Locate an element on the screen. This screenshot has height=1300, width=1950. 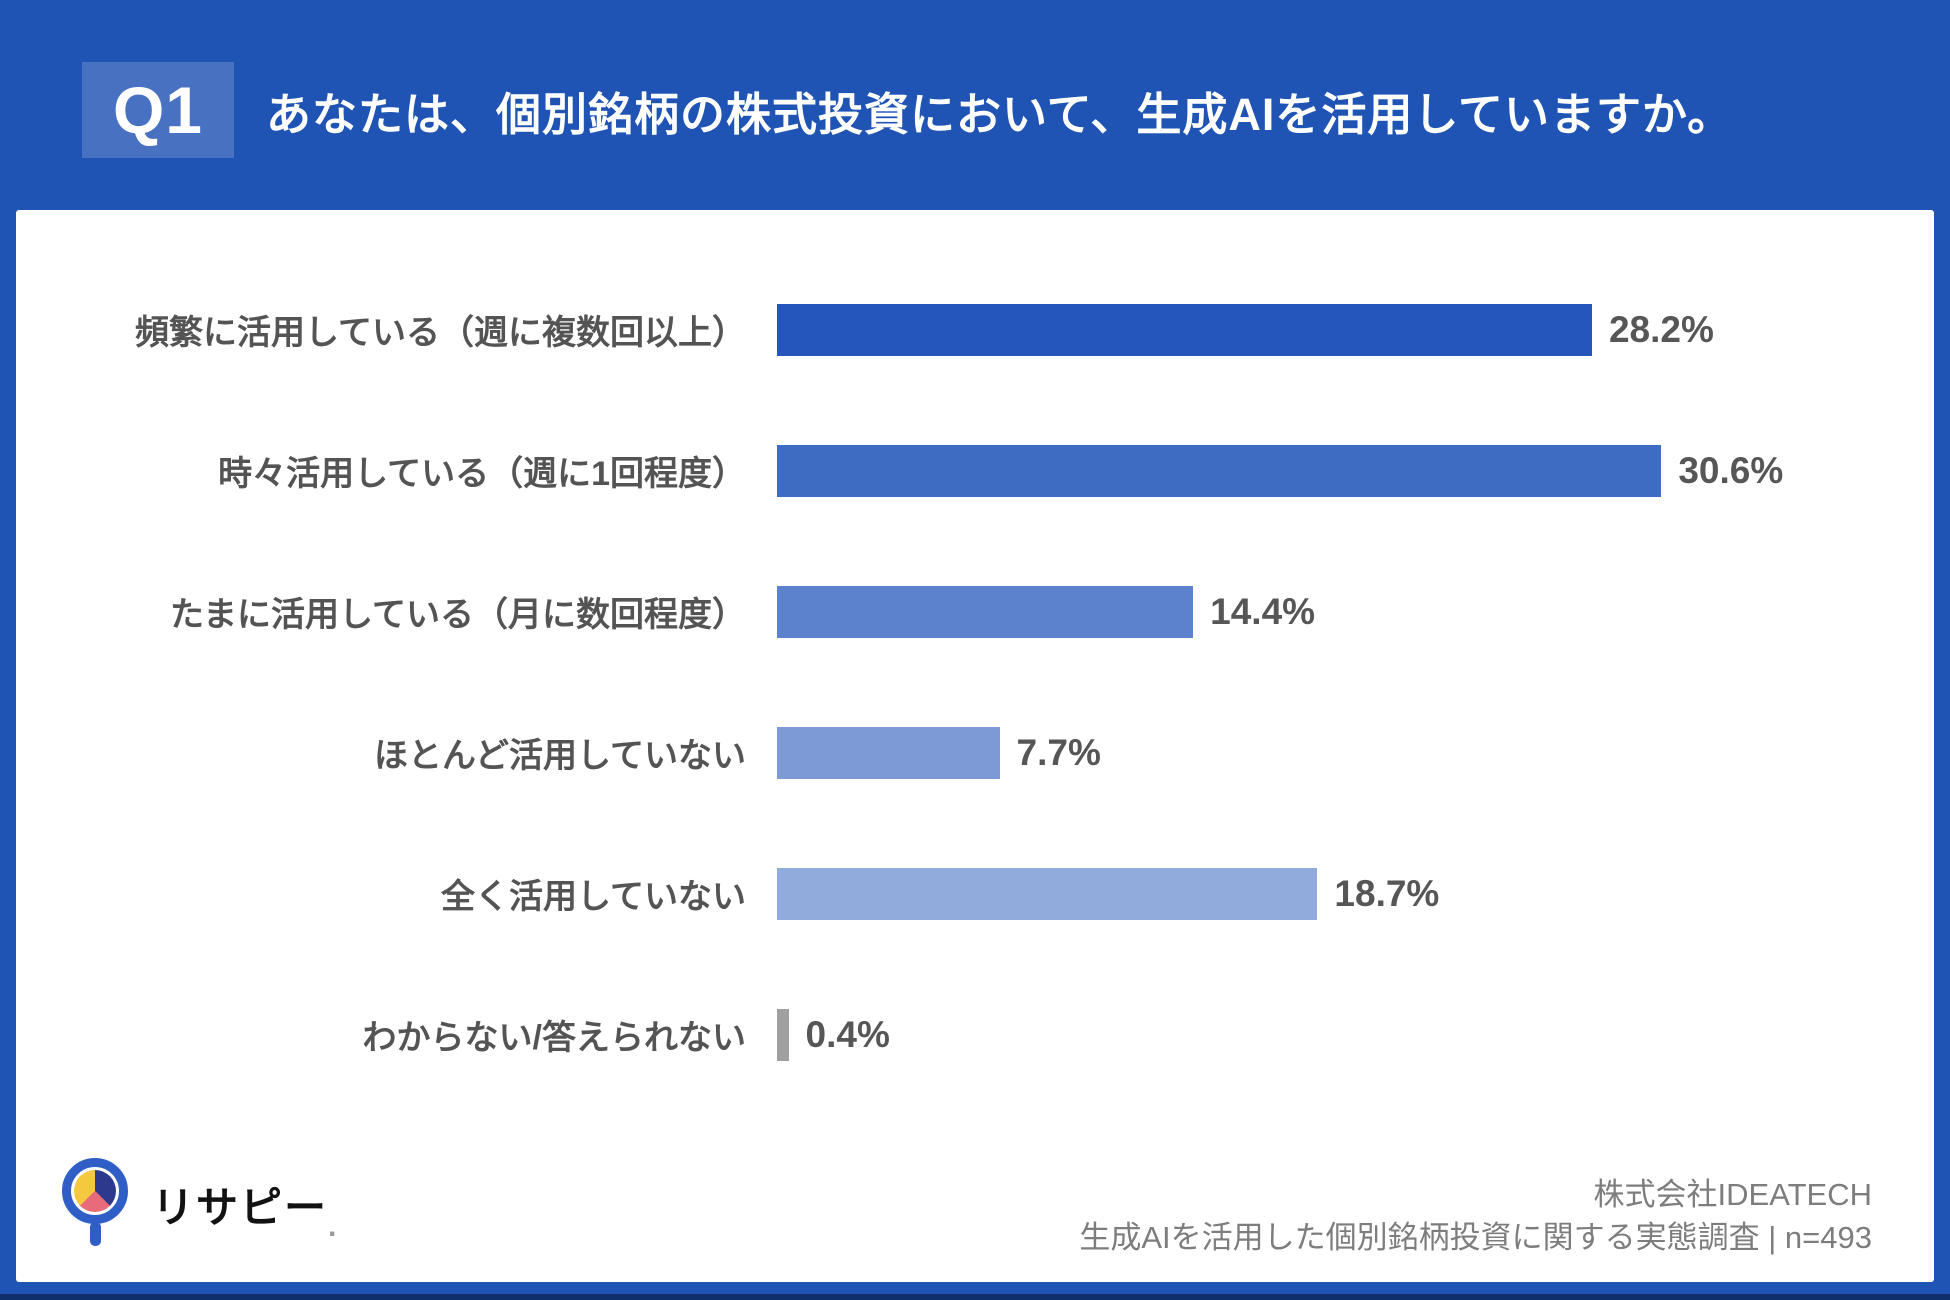
bar-row: ほとんど活用していない 7.7% is located at coordinates (975, 752).